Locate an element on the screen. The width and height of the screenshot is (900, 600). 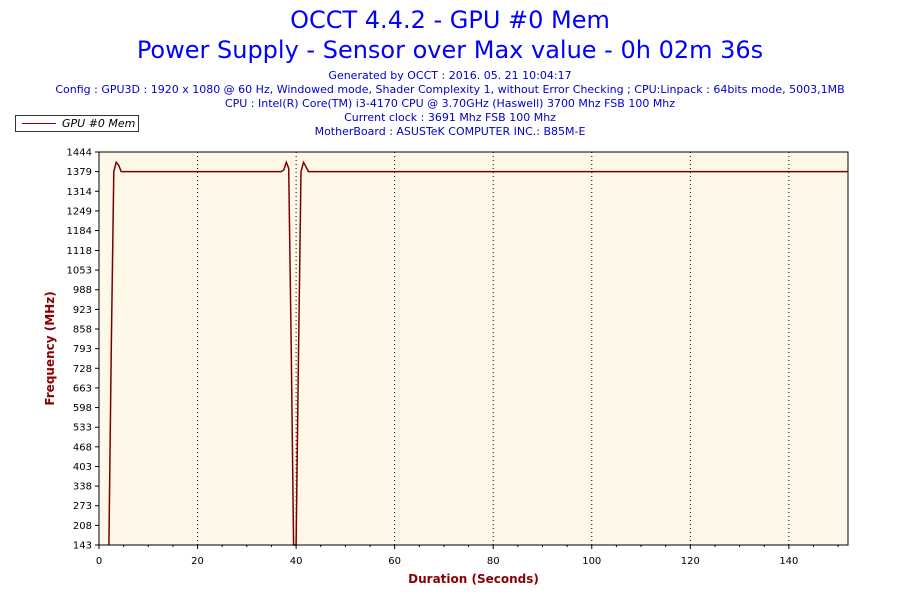
legend-entry-gpu-mem: GPU #0 Mem is located at coordinates (99, 123).